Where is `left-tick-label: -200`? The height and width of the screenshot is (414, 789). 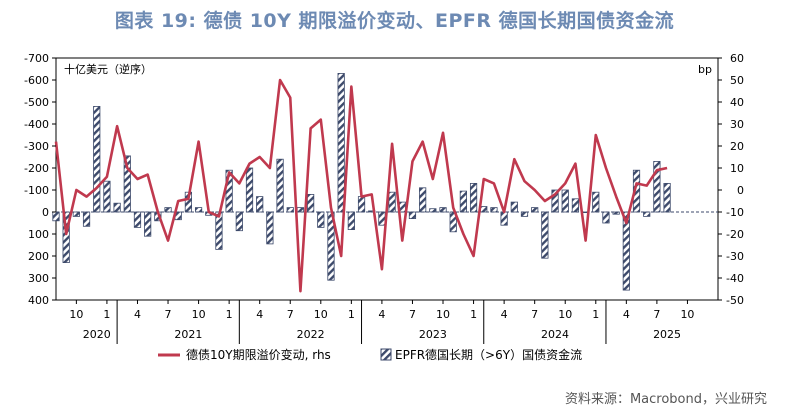
left-tick-label: -200 is located at coordinates (36, 168).